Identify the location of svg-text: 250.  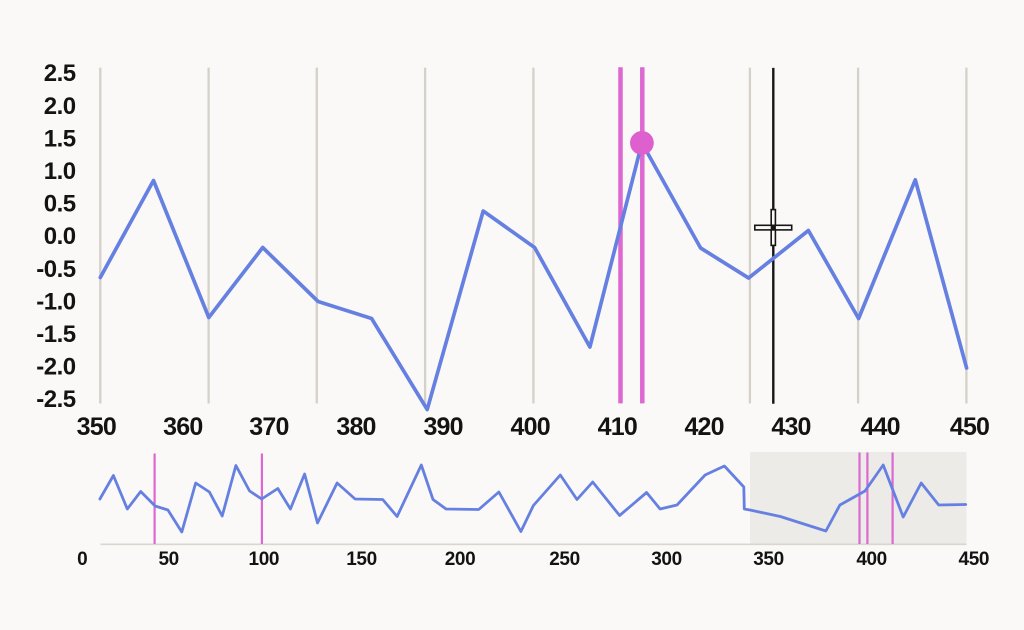
(564, 559).